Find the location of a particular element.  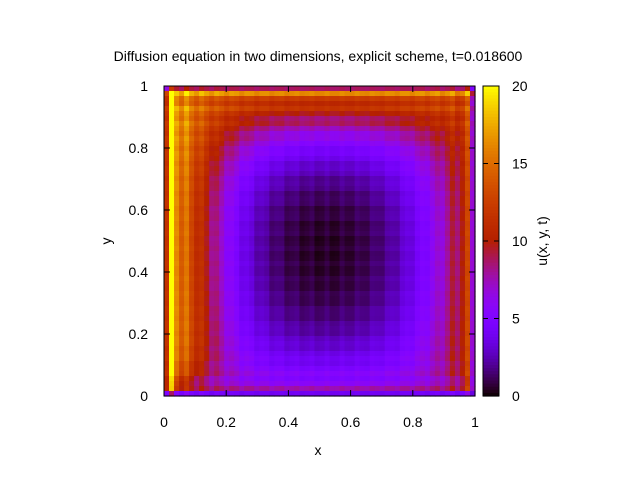

colorbar-swatch is located at coordinates (491, 267).